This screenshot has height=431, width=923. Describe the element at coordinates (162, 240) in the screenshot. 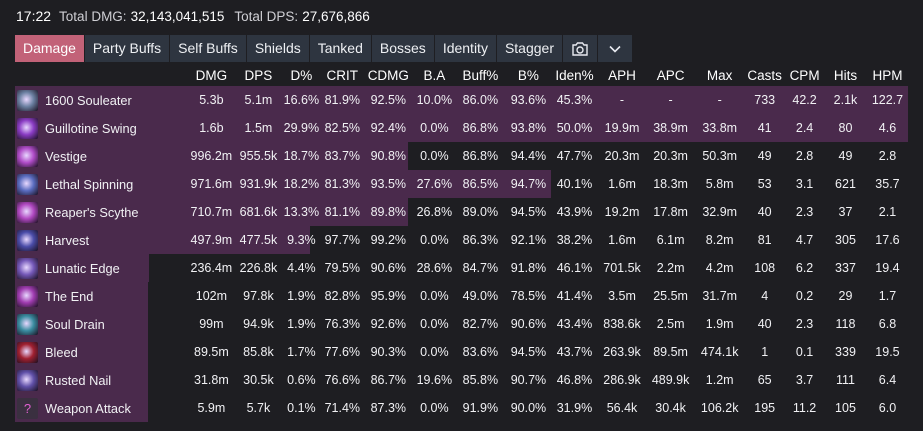

I see `skill-cell: Harvest` at that location.